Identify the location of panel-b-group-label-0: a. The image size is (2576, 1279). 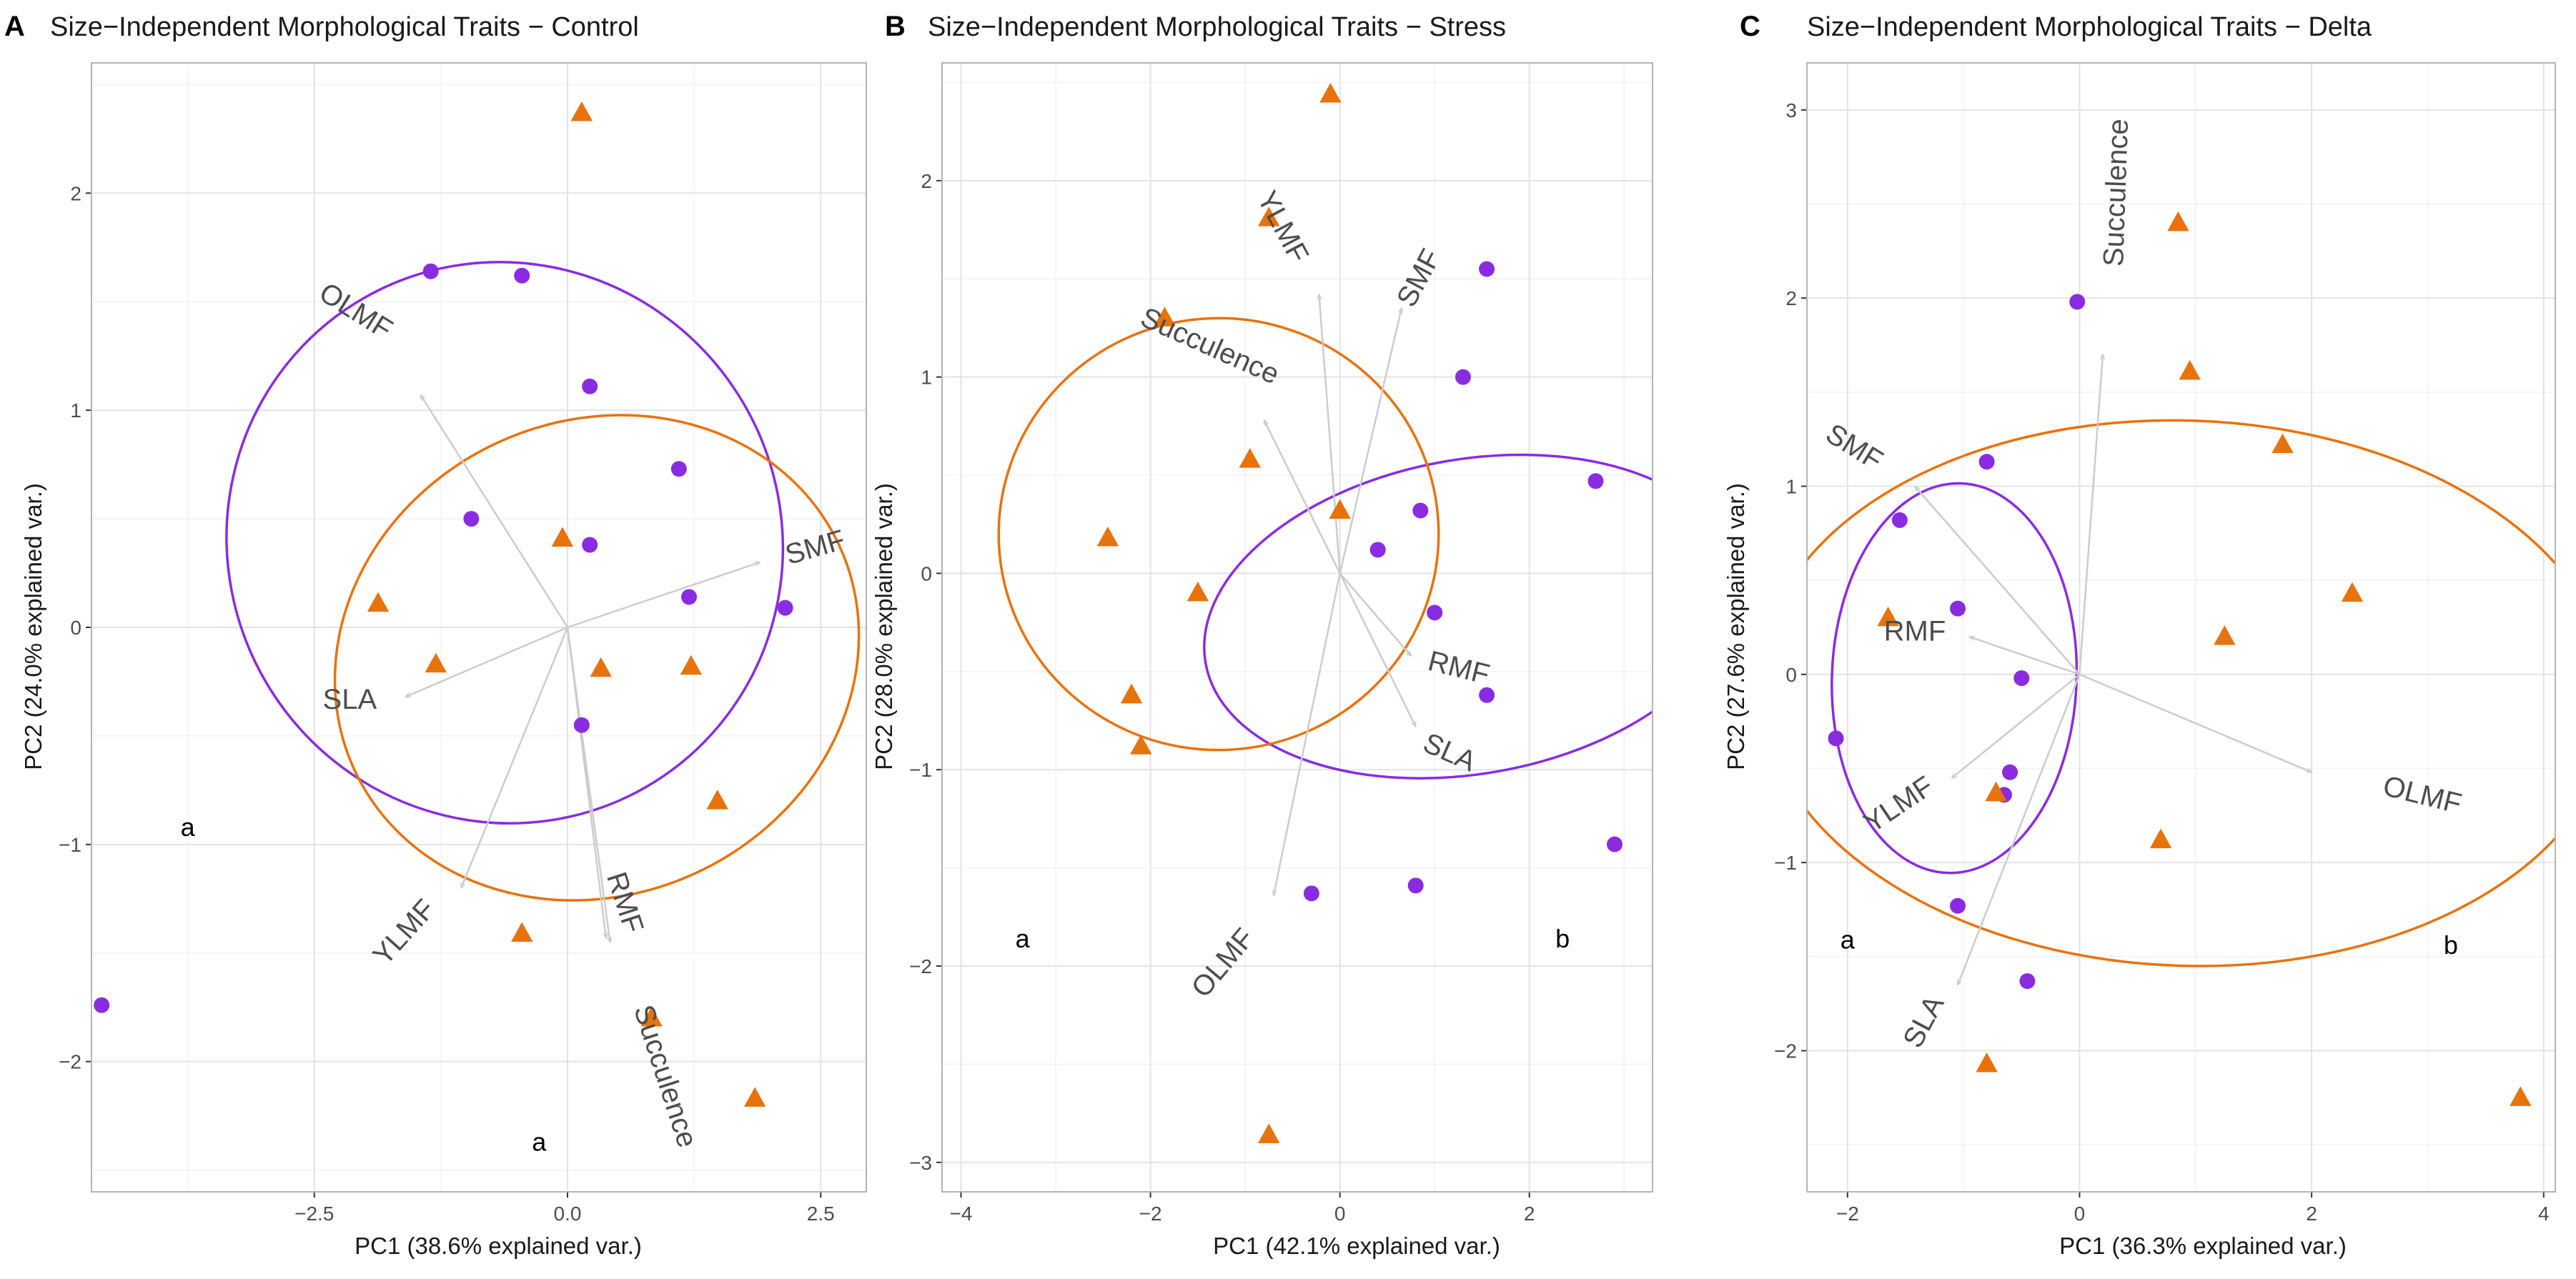
(1024, 938).